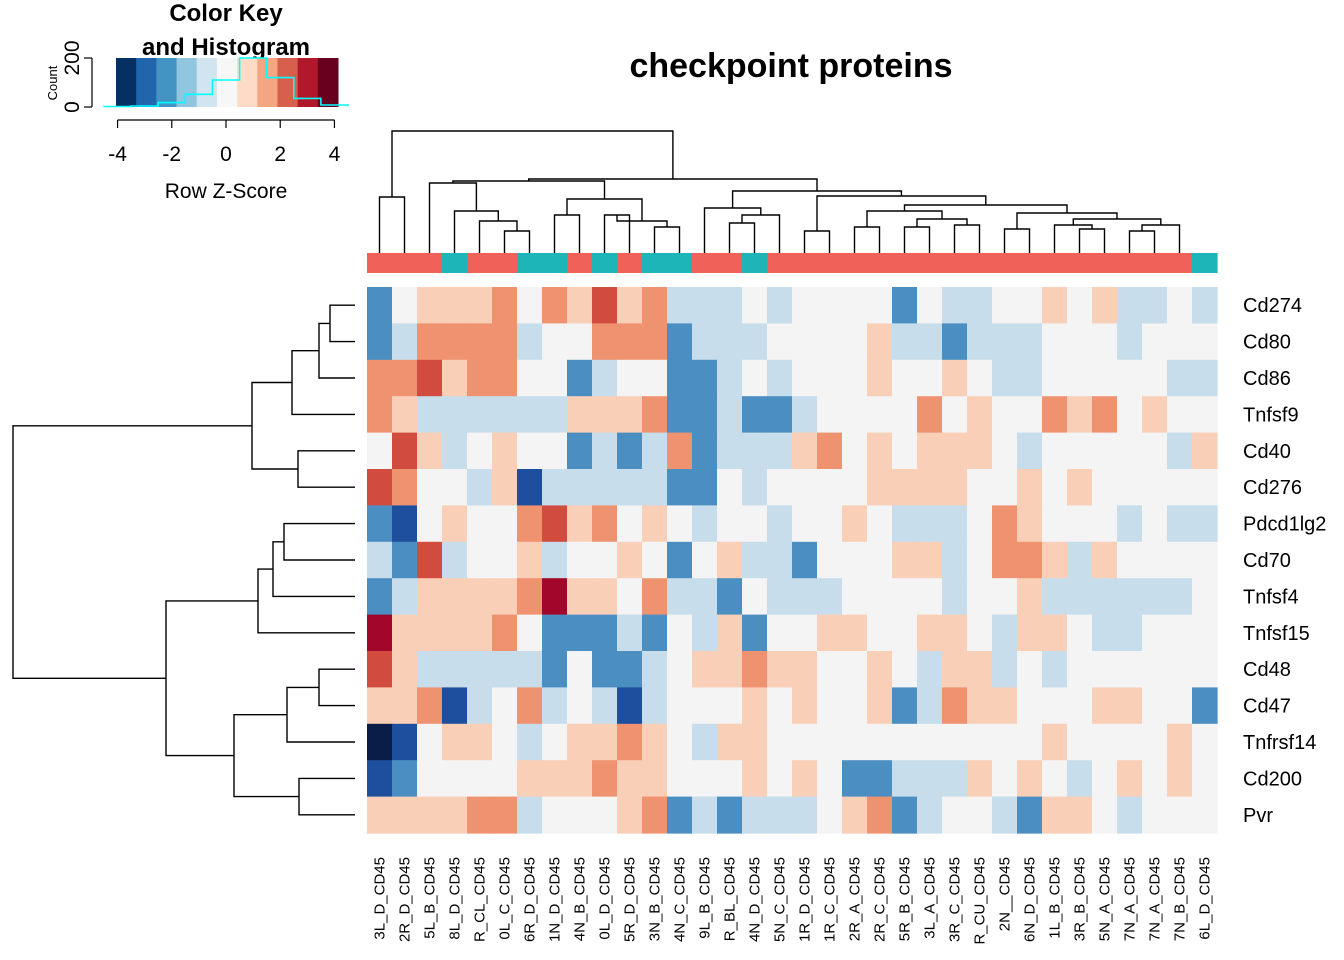 The image size is (1344, 960). Describe the element at coordinates (1267, 670) in the screenshot. I see `row-label: Cd48` at that location.